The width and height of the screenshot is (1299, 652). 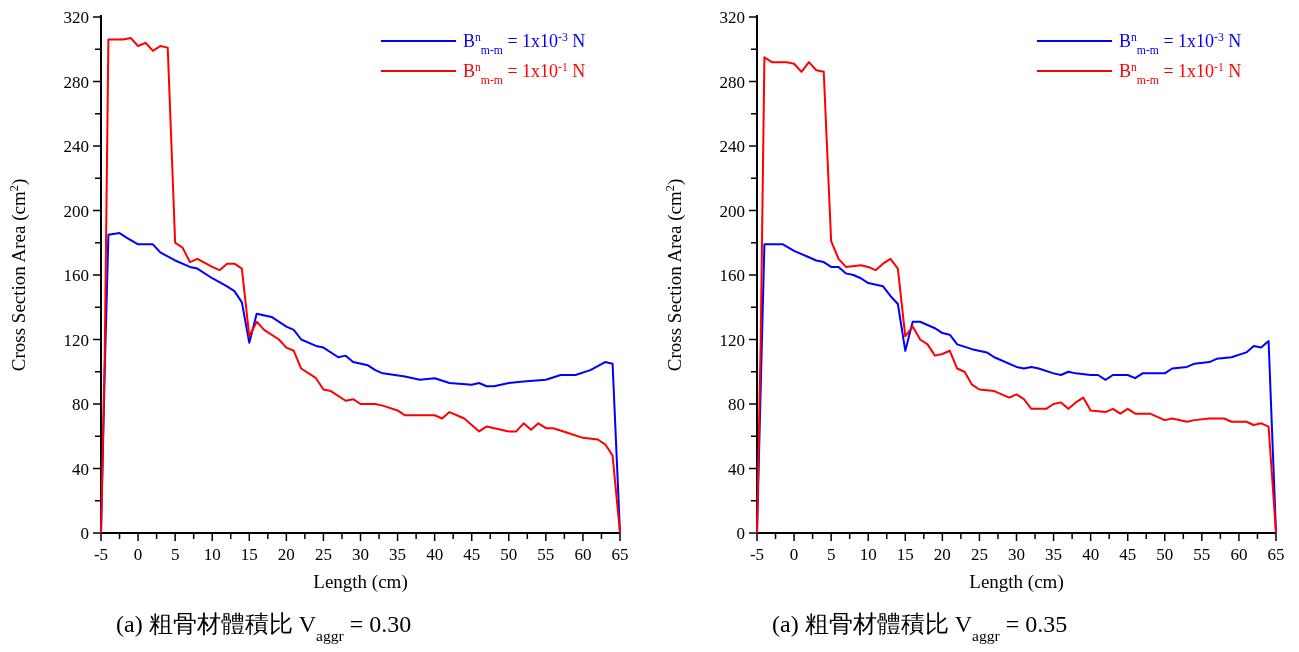 I want to click on text: (a) 粗骨材體積比 V$_{aggr}$ = 0.30, so click(x=264, y=627).